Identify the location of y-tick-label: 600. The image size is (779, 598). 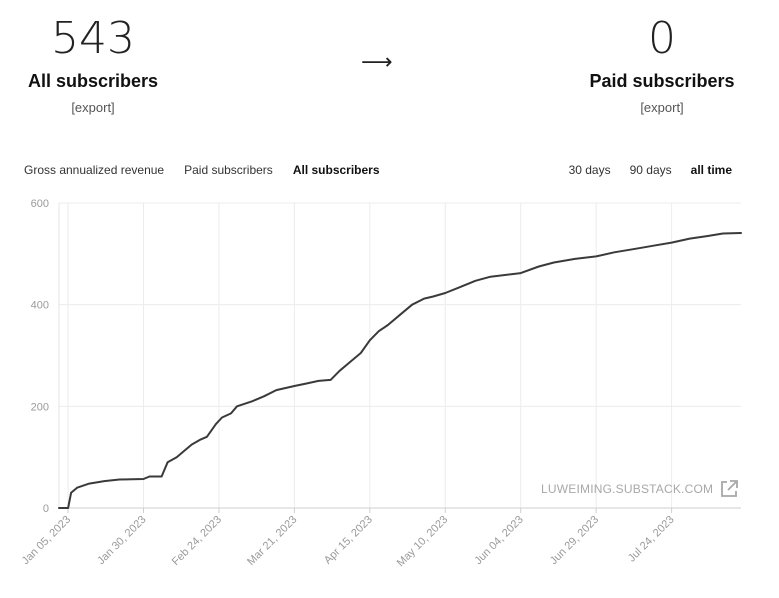
(40, 204).